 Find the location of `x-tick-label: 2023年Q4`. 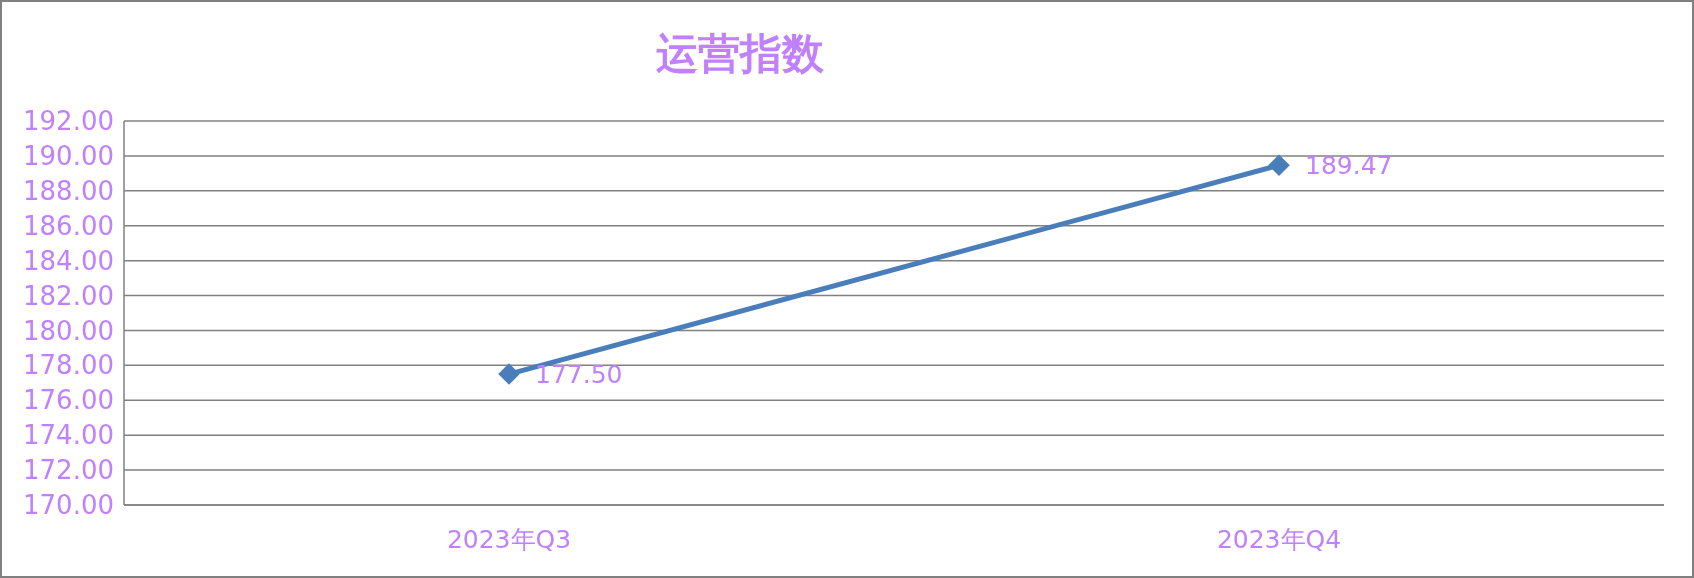

x-tick-label: 2023年Q4 is located at coordinates (1279, 539).